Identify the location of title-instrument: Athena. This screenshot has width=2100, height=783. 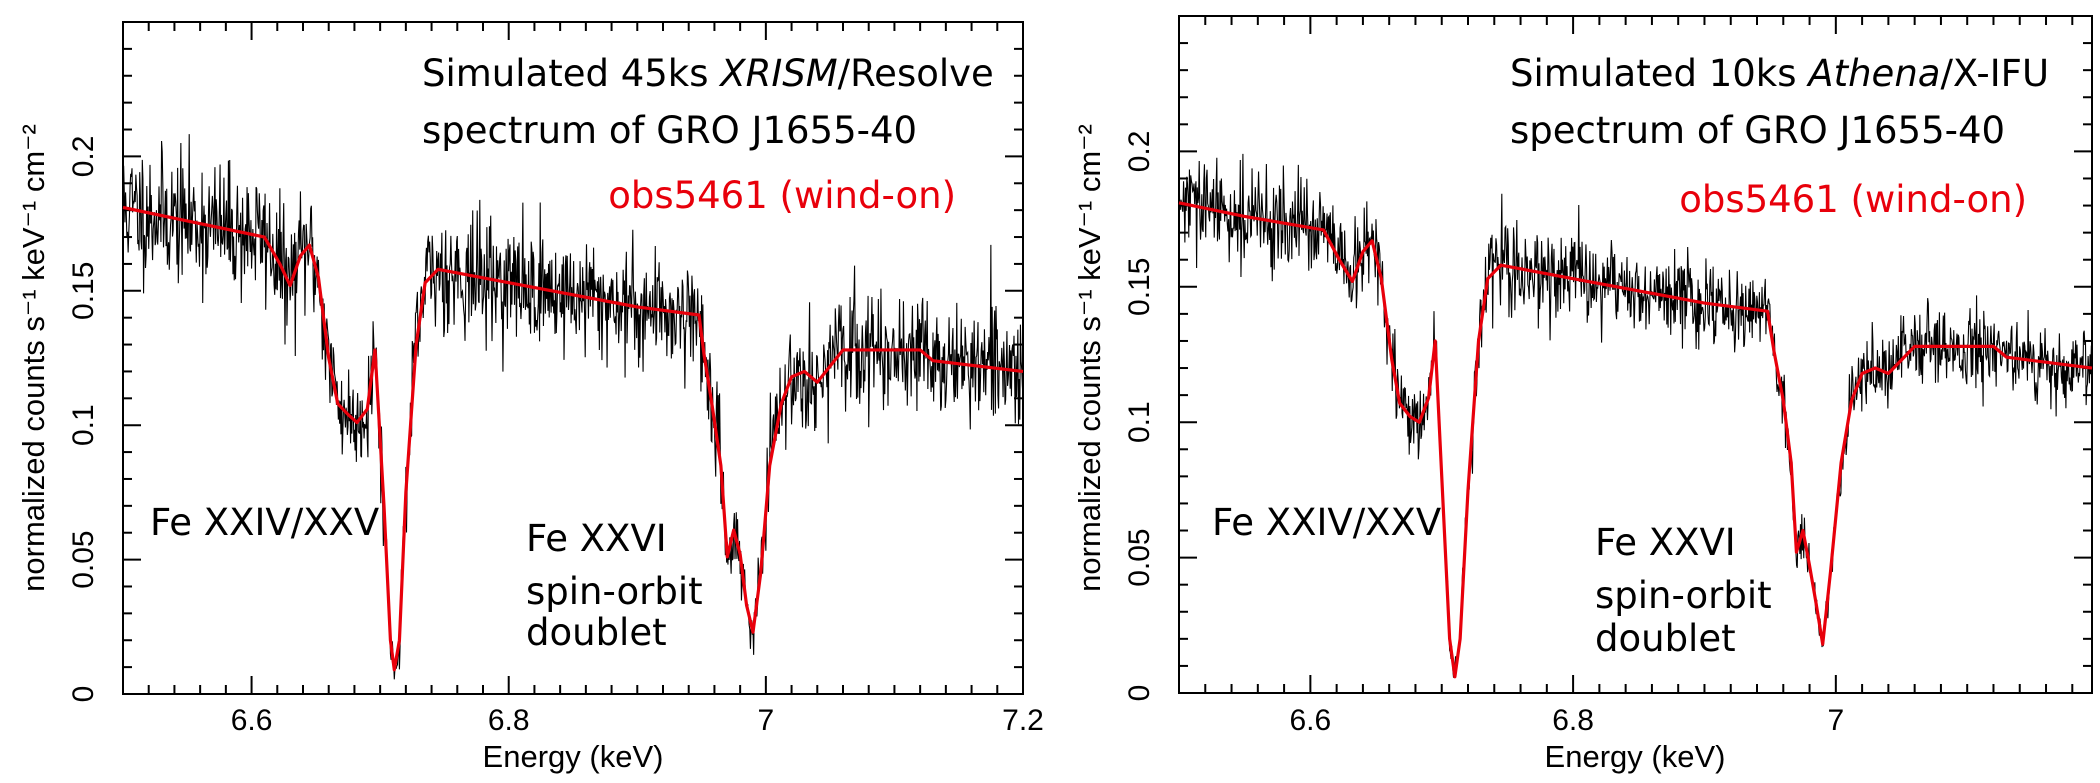
(1873, 73).